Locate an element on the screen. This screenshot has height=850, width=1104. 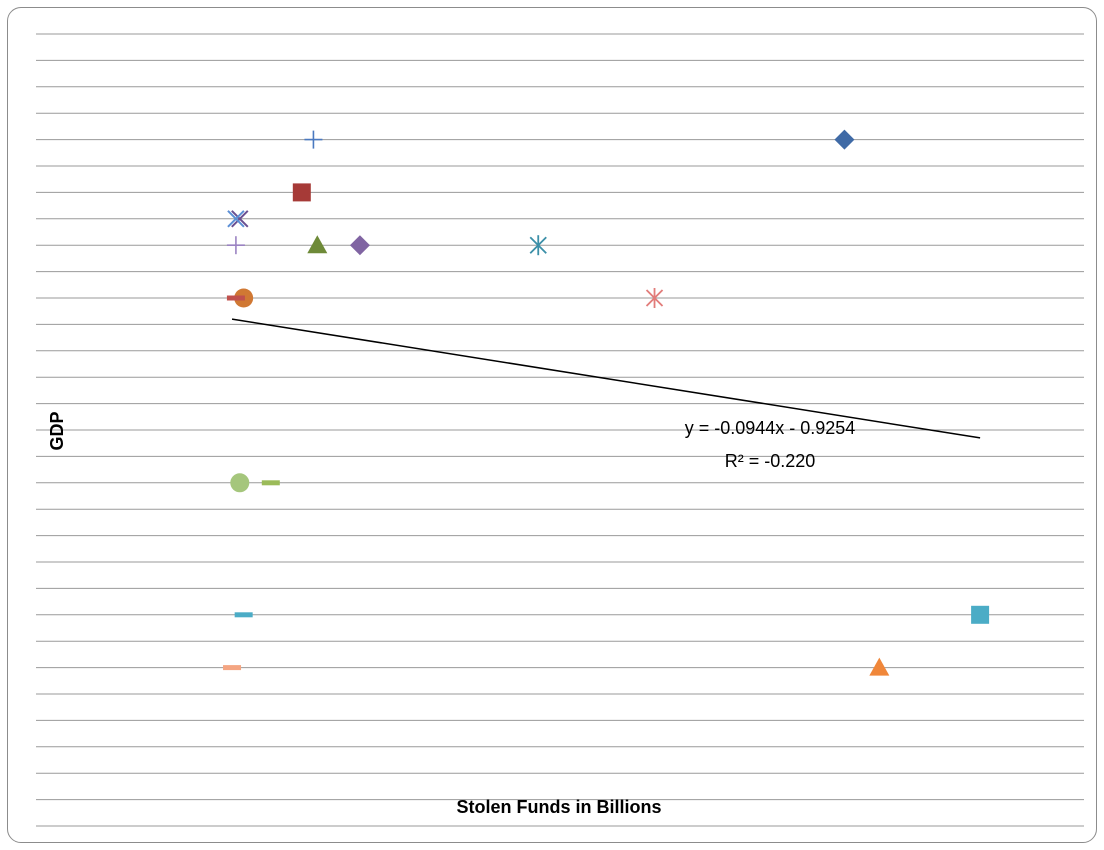
data-point-circle is located at coordinates (240, 483).